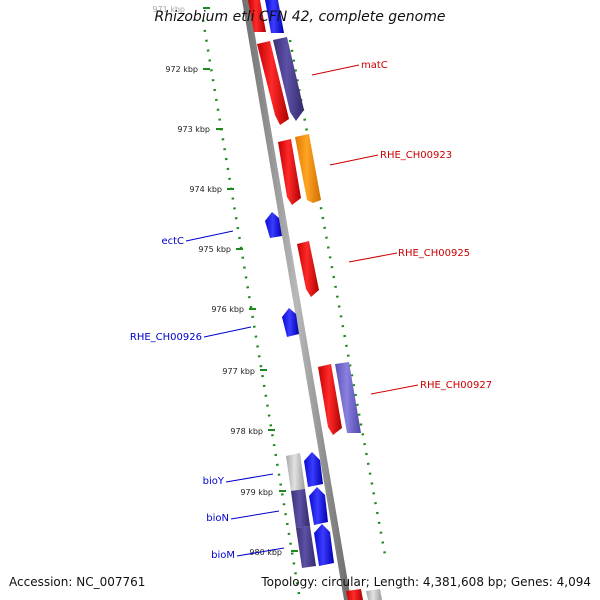 The width and height of the screenshot is (600, 600). I want to click on gene-matC-red, so click(273, 83).